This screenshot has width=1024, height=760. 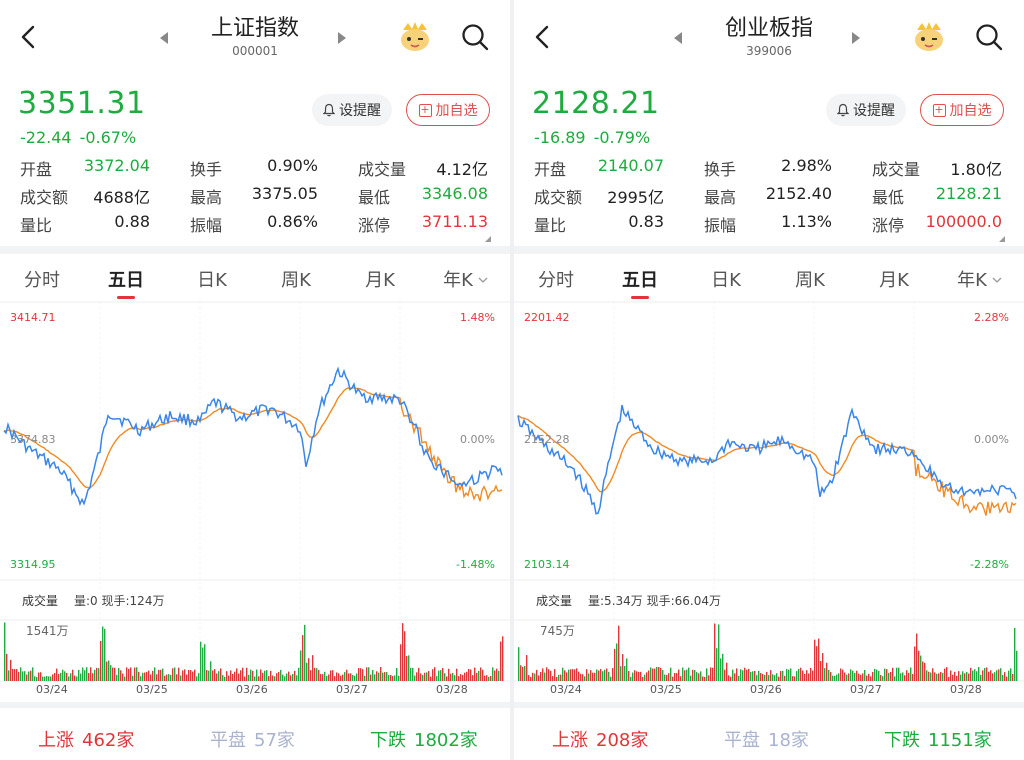 I want to click on header: 创业板指 399006, so click(x=769, y=36).